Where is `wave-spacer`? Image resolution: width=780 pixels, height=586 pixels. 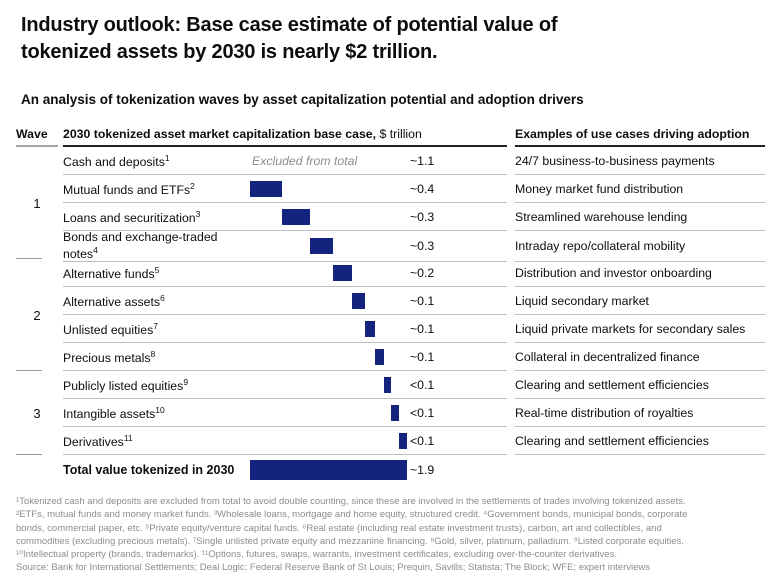 wave-spacer is located at coordinates (39, 470).